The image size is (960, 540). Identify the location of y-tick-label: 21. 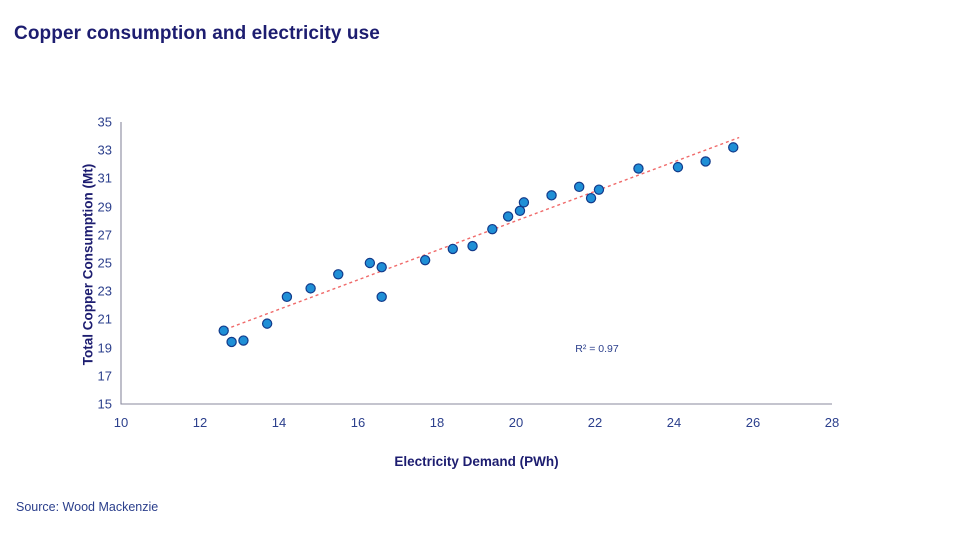
(104, 319).